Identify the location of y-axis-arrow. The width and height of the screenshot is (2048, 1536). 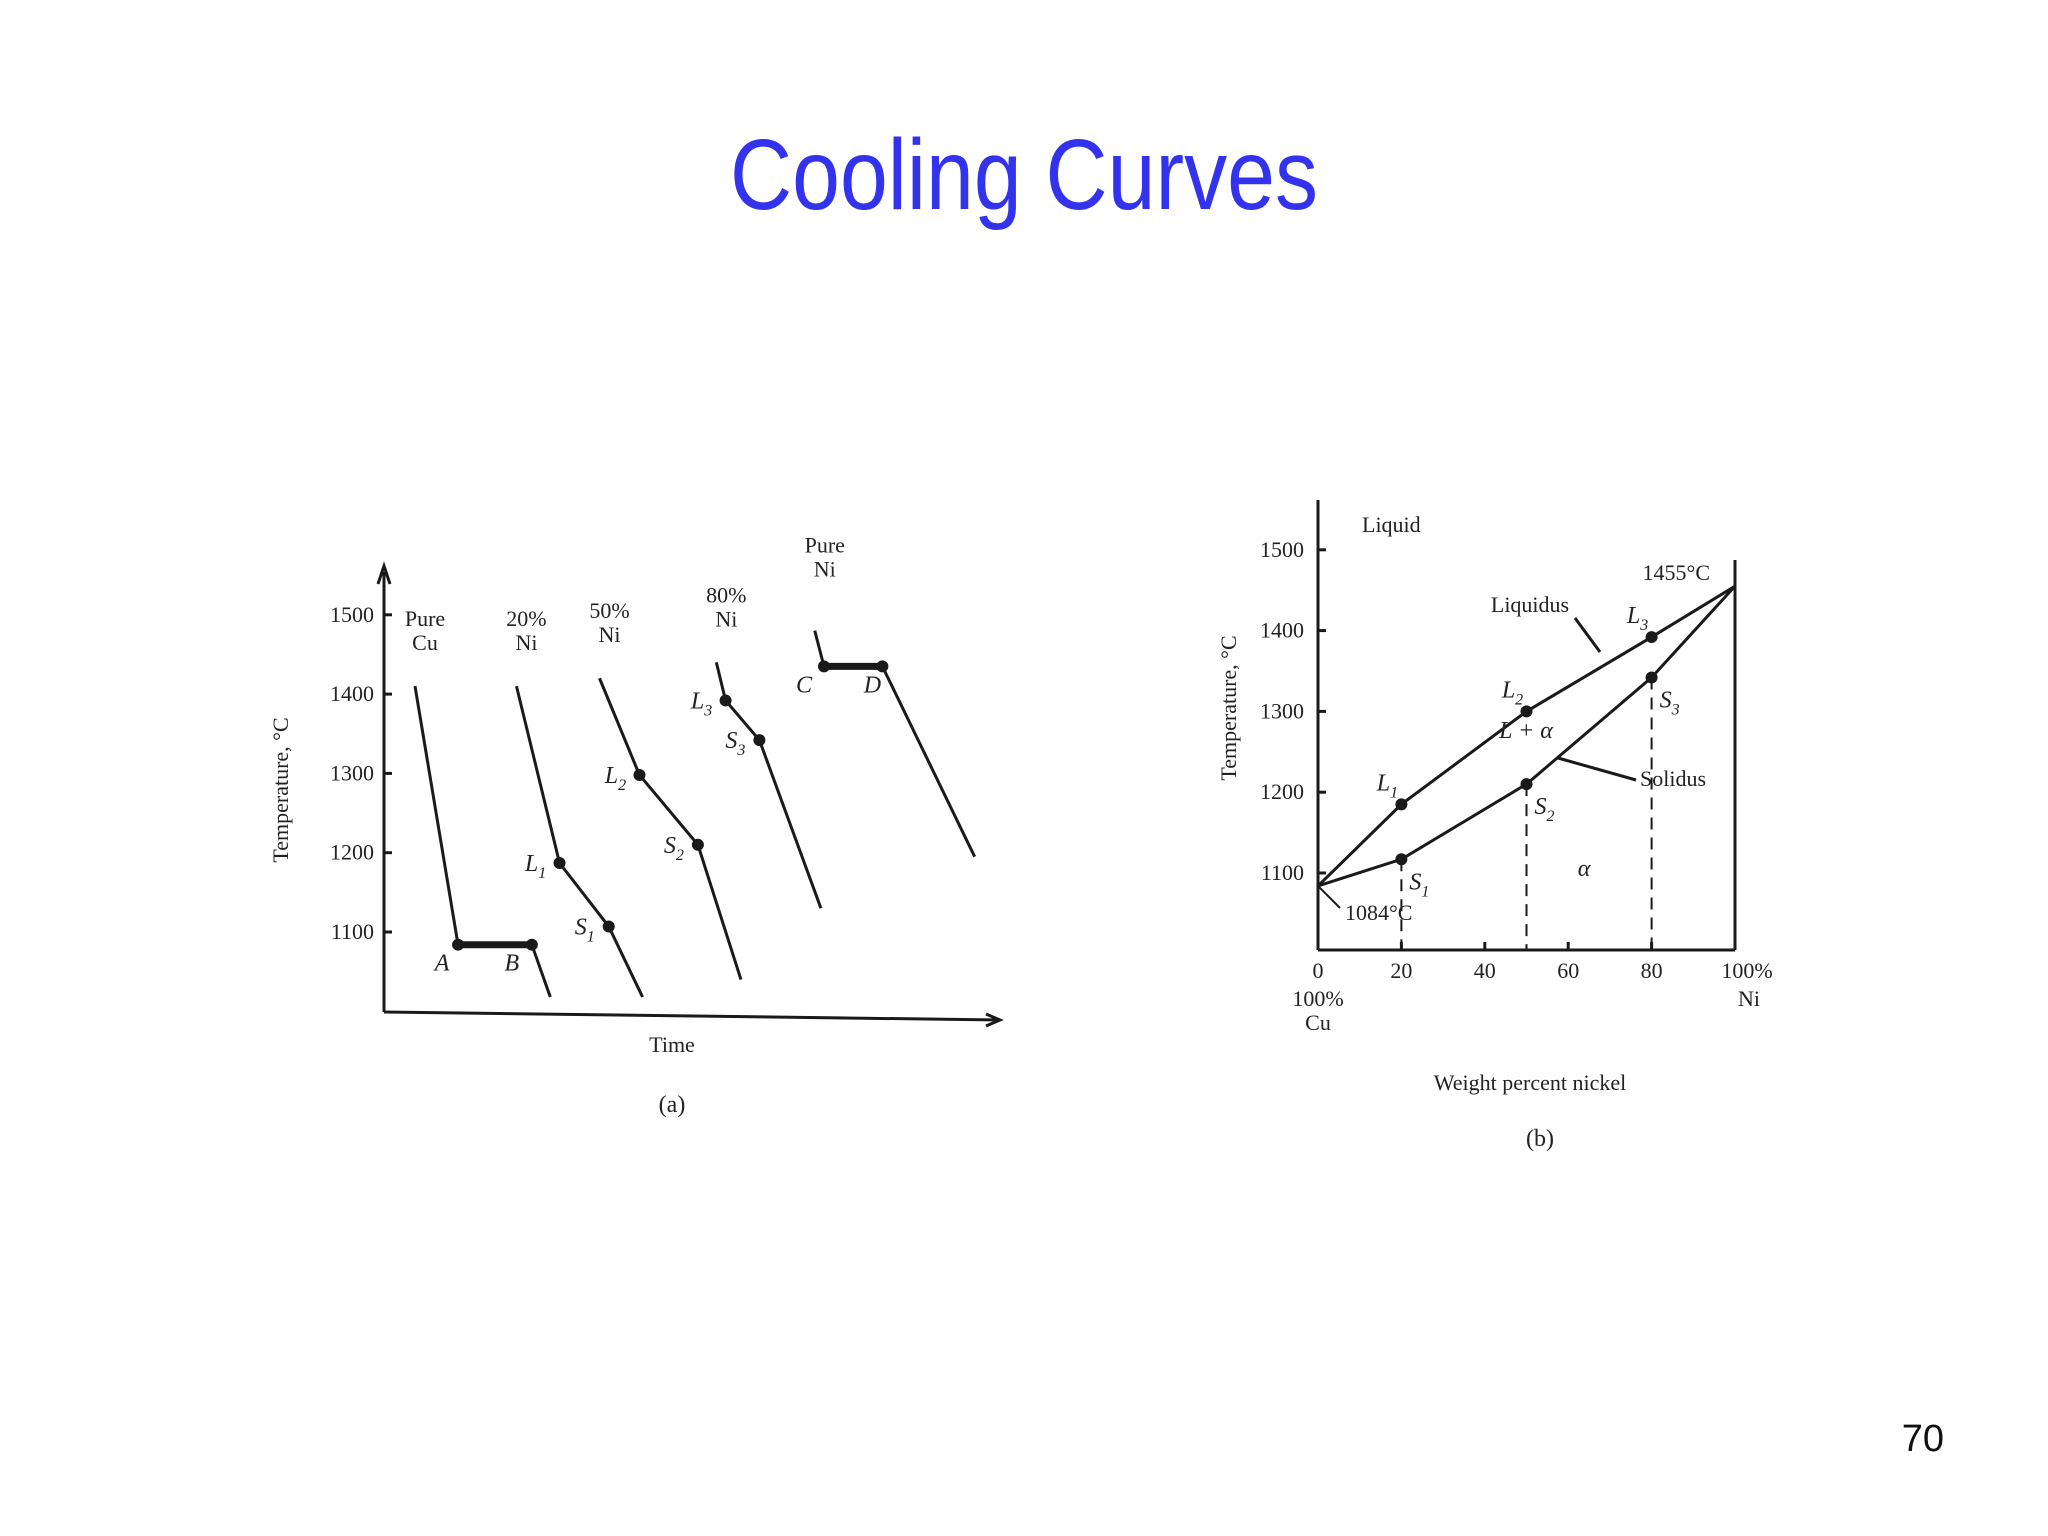
(384, 573).